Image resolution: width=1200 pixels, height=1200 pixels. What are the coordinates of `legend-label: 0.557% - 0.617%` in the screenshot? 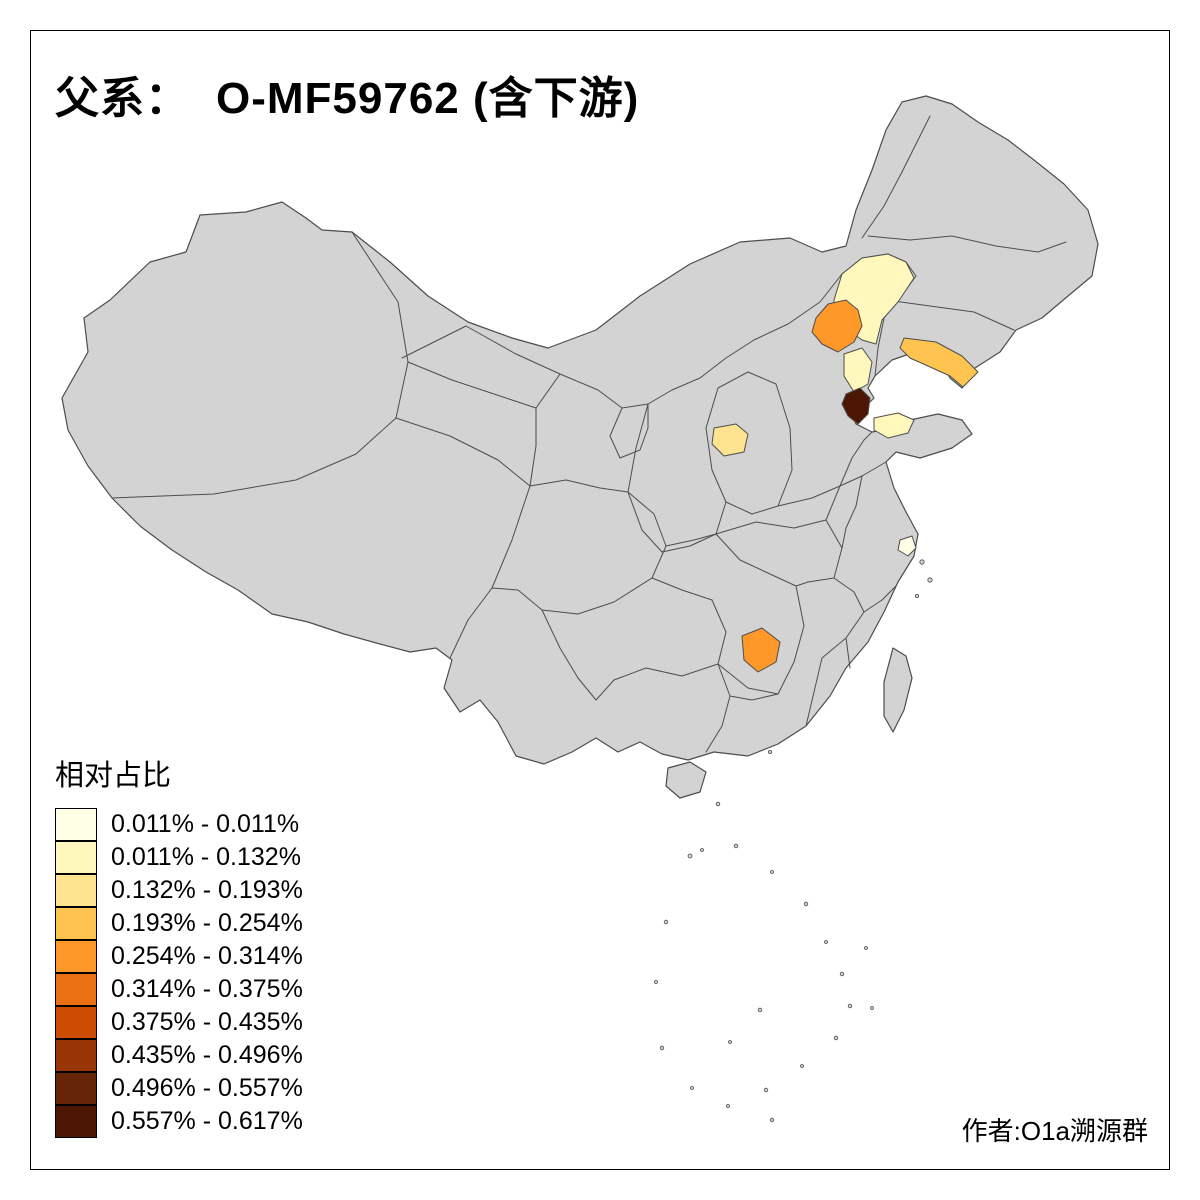 It's located at (207, 1121).